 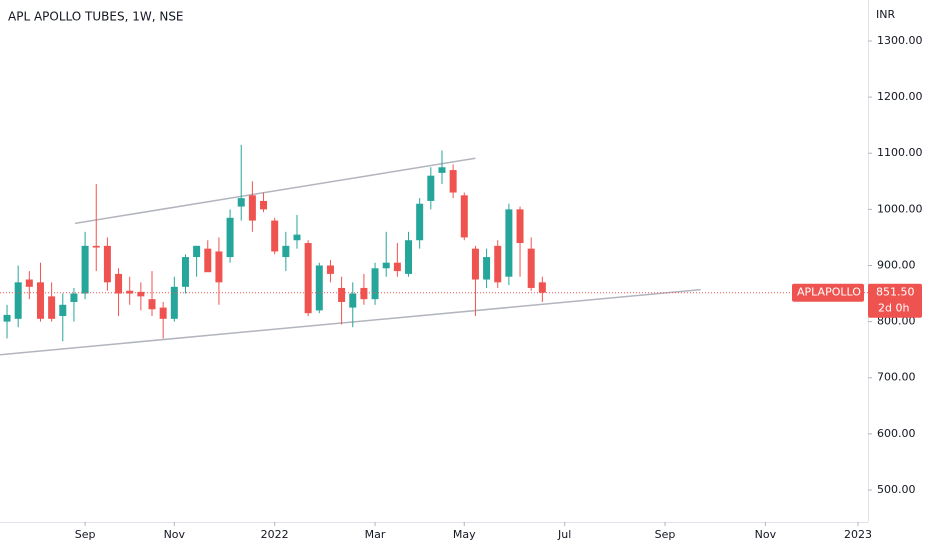 I want to click on y-tick-label: 900.00, so click(x=896, y=264).